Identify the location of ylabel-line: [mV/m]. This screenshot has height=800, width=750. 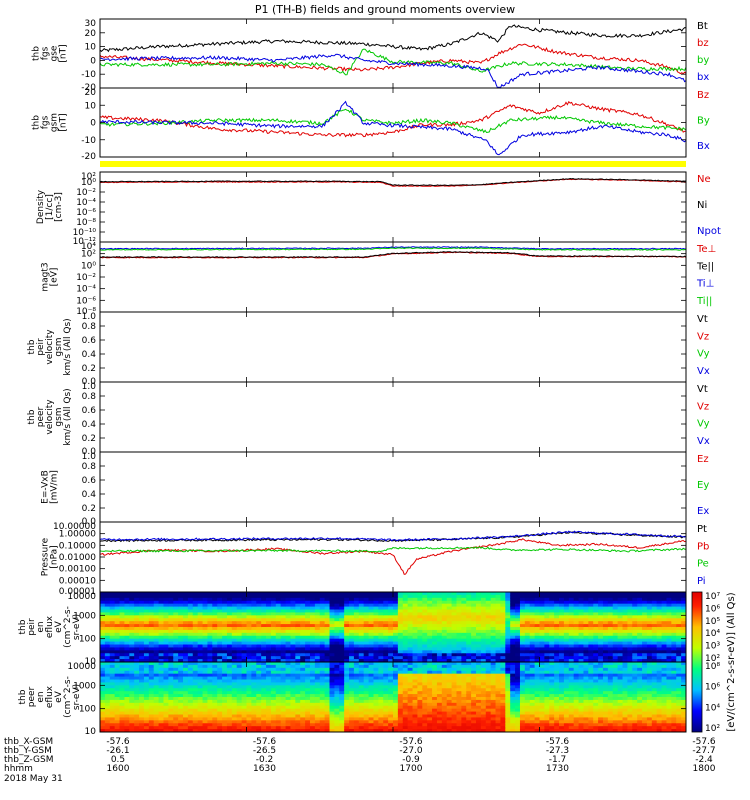
(55, 487).